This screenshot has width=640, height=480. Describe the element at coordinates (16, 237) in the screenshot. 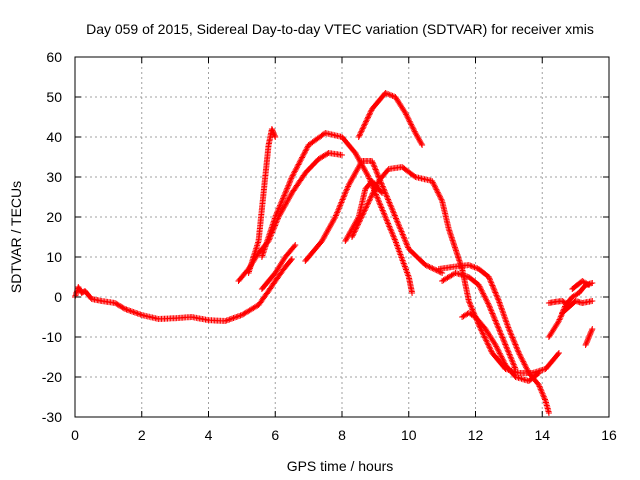

I see `y-axis-label: SDTVAR / TECUs` at that location.